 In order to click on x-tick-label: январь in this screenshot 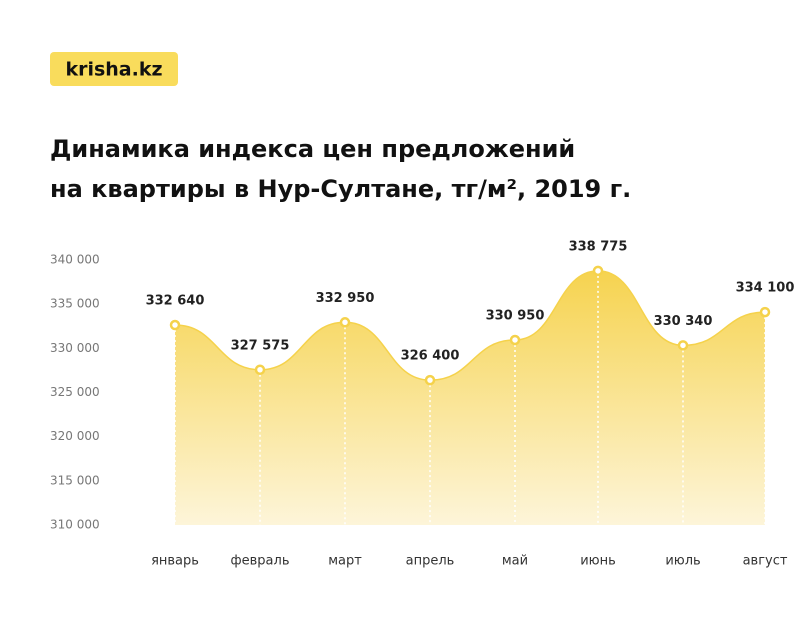, I will do `click(175, 561)`.